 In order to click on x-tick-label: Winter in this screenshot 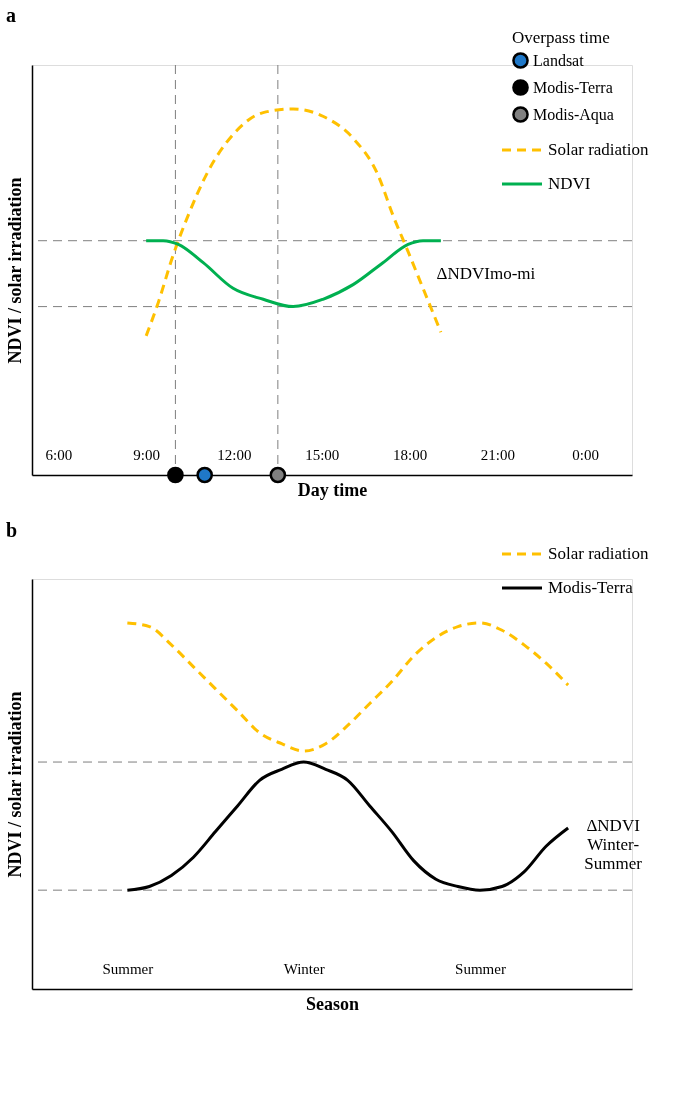, I will do `click(304, 968)`.